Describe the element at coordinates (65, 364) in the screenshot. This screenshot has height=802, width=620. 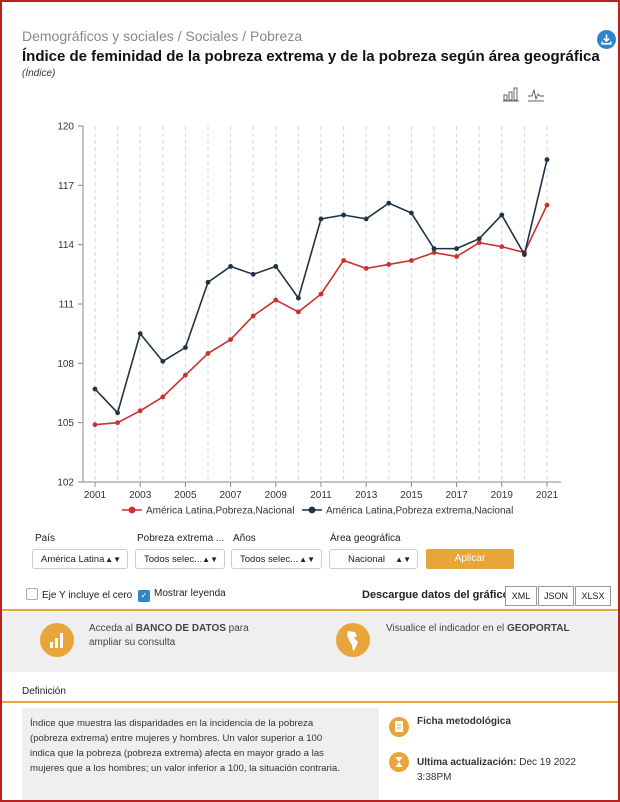
I see `y-tick-label: 108` at that location.